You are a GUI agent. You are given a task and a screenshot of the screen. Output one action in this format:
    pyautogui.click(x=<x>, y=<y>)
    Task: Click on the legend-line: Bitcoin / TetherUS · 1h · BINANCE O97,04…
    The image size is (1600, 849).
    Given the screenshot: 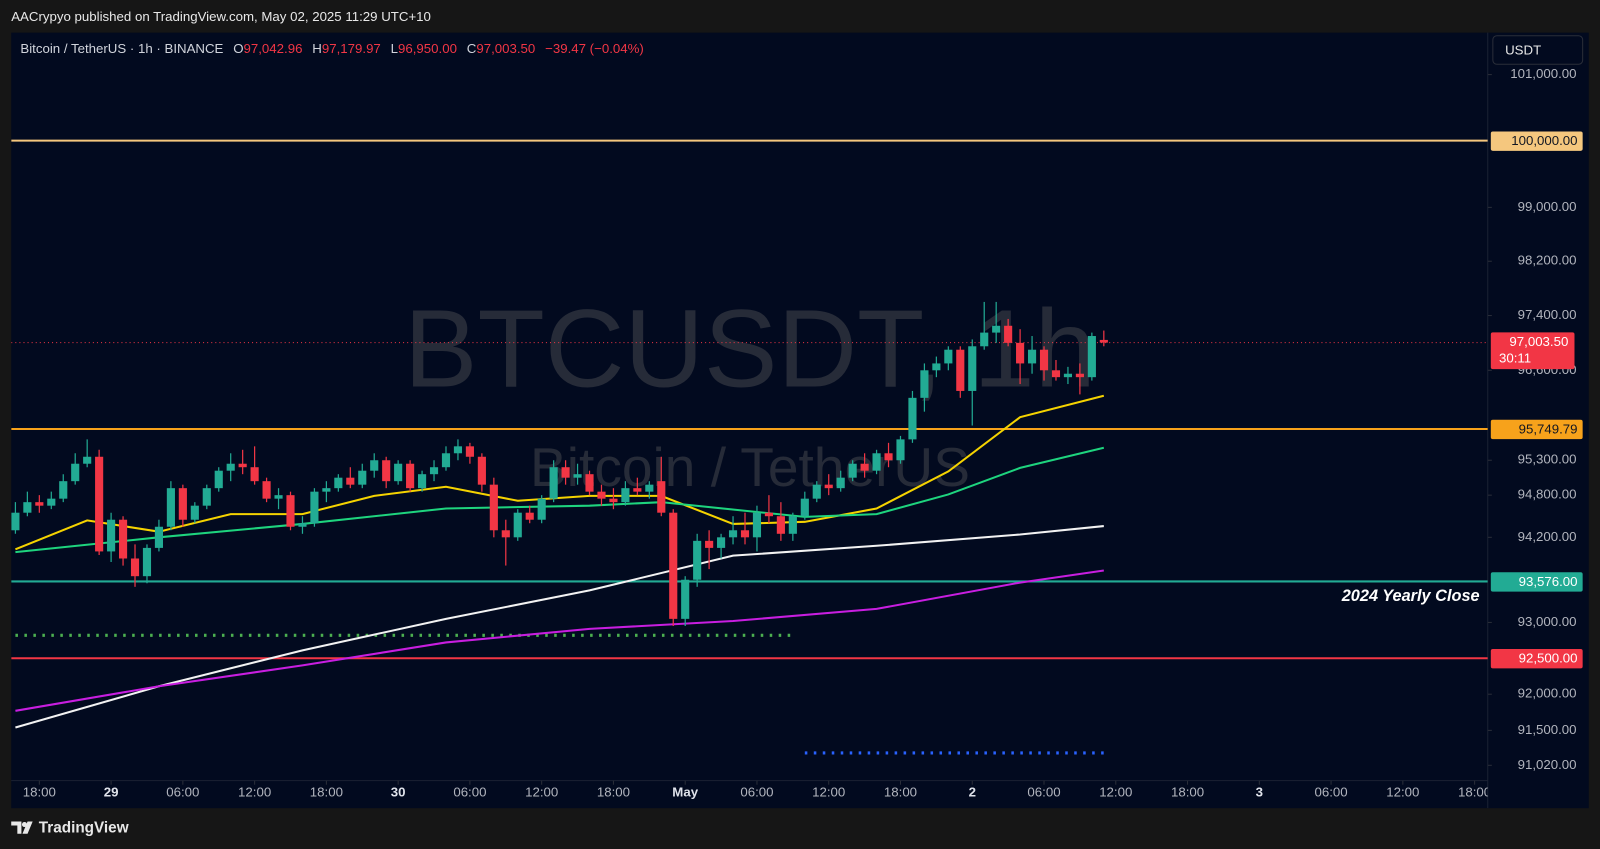 What is the action you would take?
    pyautogui.click(x=331, y=47)
    